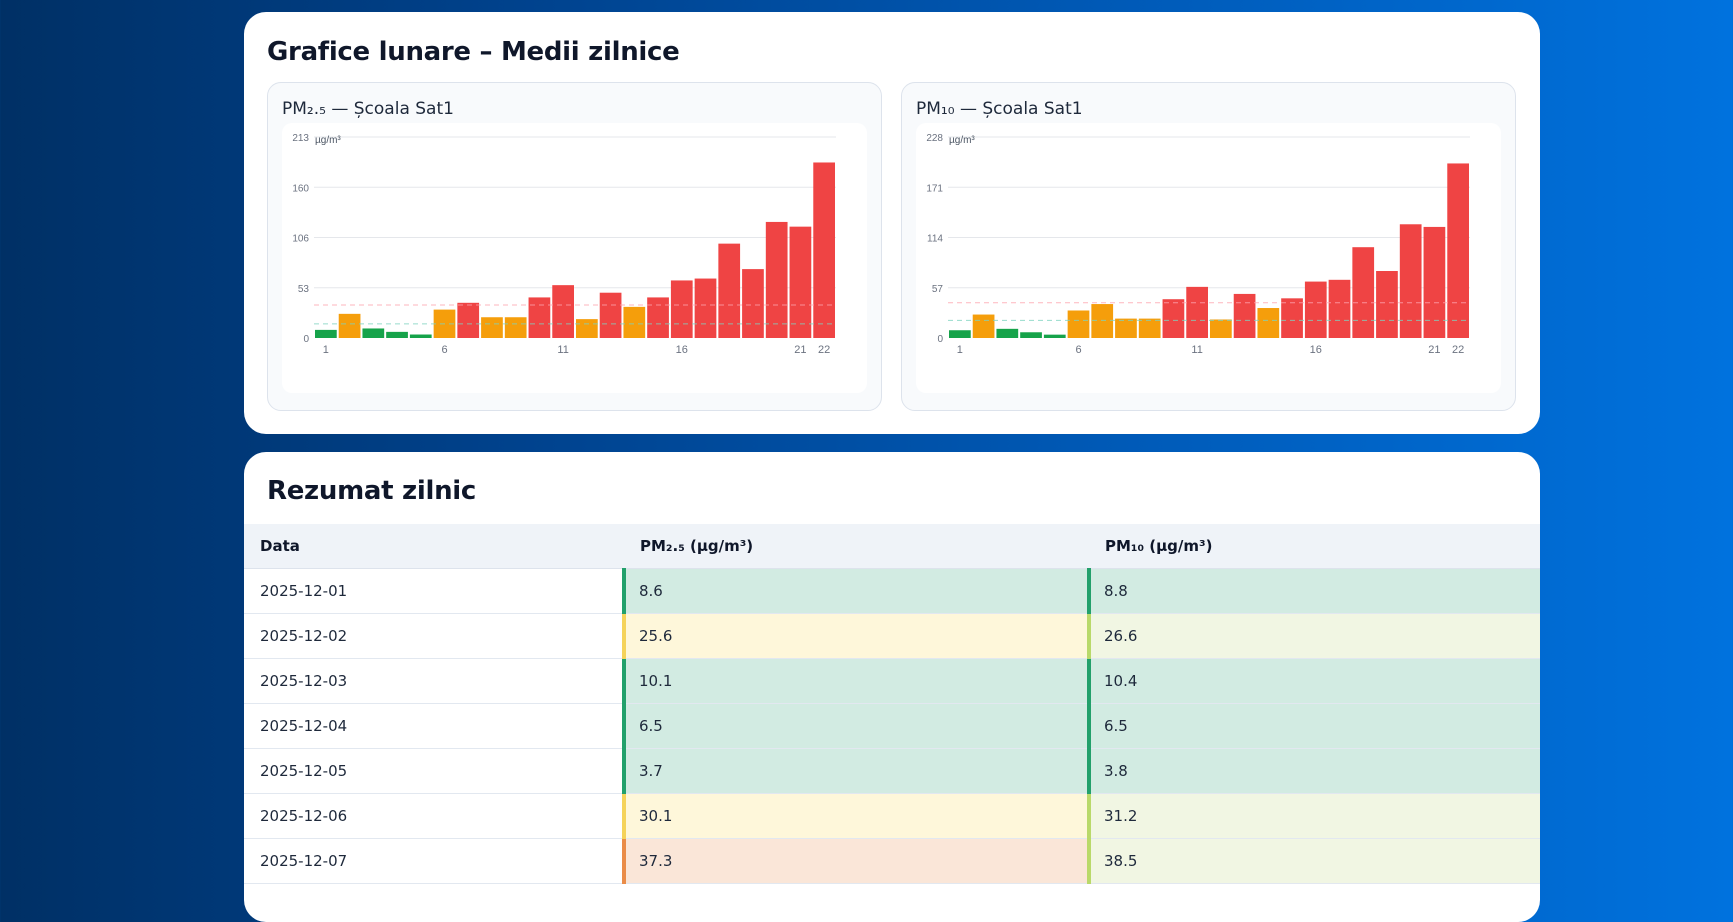 The image size is (1733, 922). What do you see at coordinates (434, 681) in the screenshot?
I see `date-cell: 2025-12-03` at bounding box center [434, 681].